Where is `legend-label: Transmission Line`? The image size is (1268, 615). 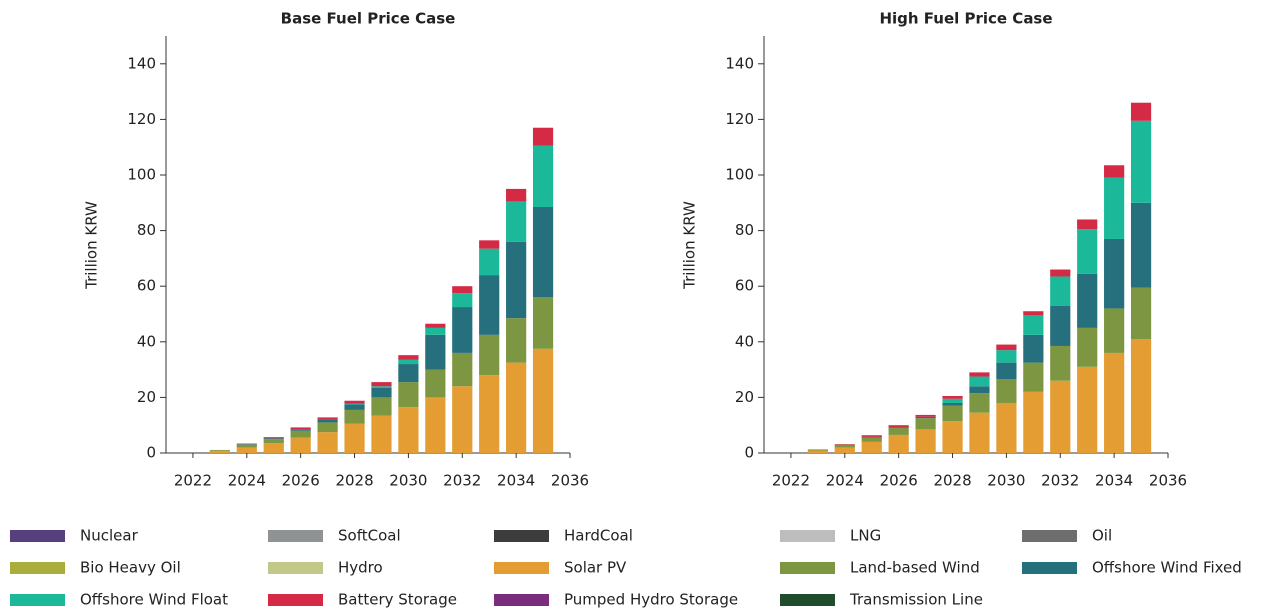
legend-label: Transmission Line is located at coordinates (916, 600).